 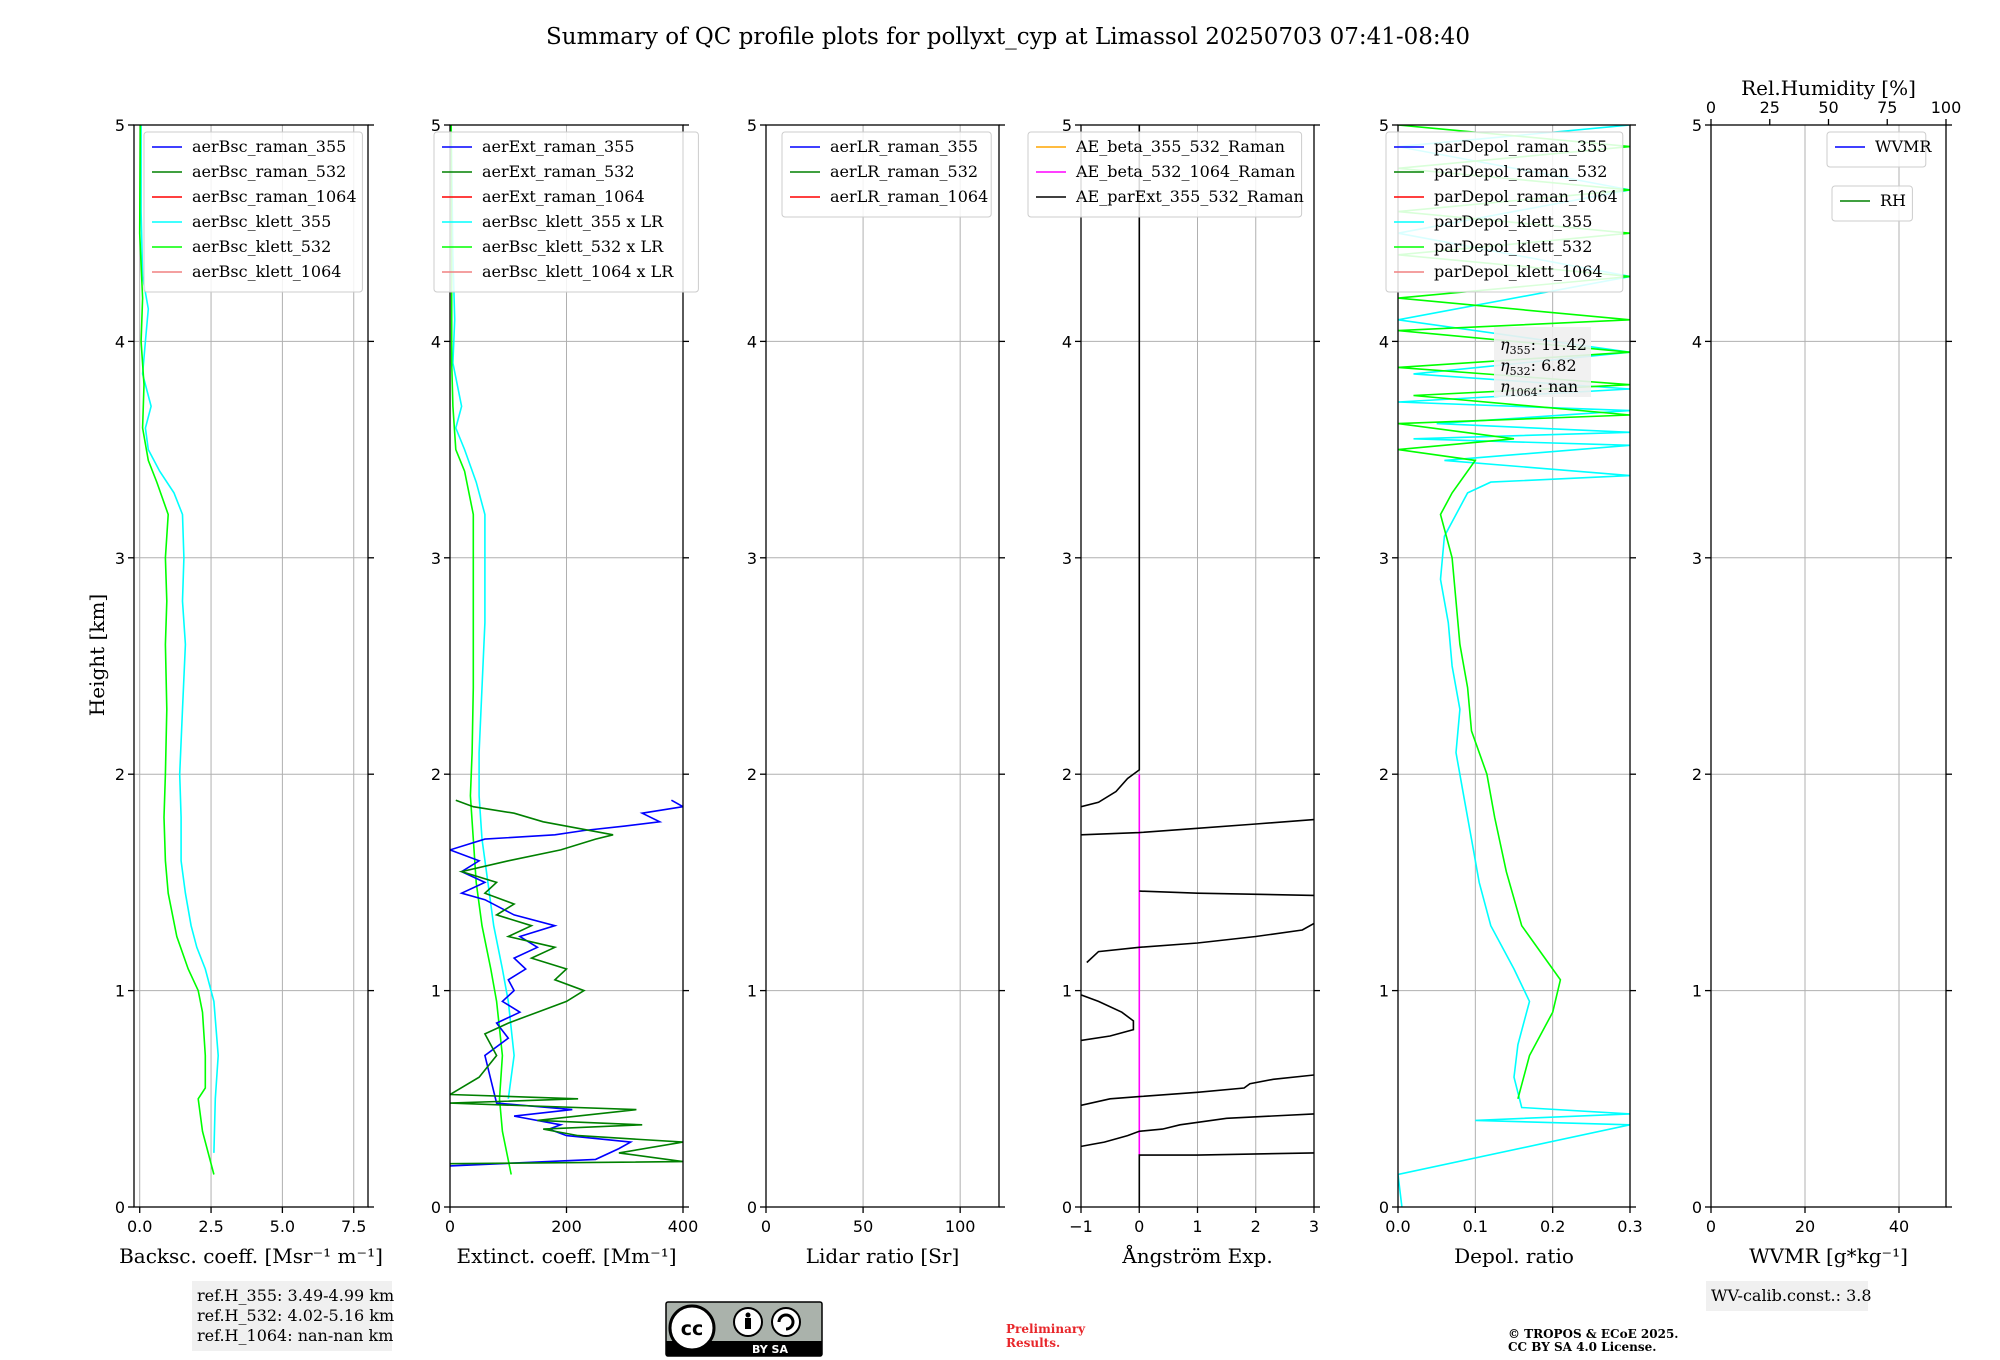 I want to click on x-tick-label: 3, so click(x=1314, y=1226).